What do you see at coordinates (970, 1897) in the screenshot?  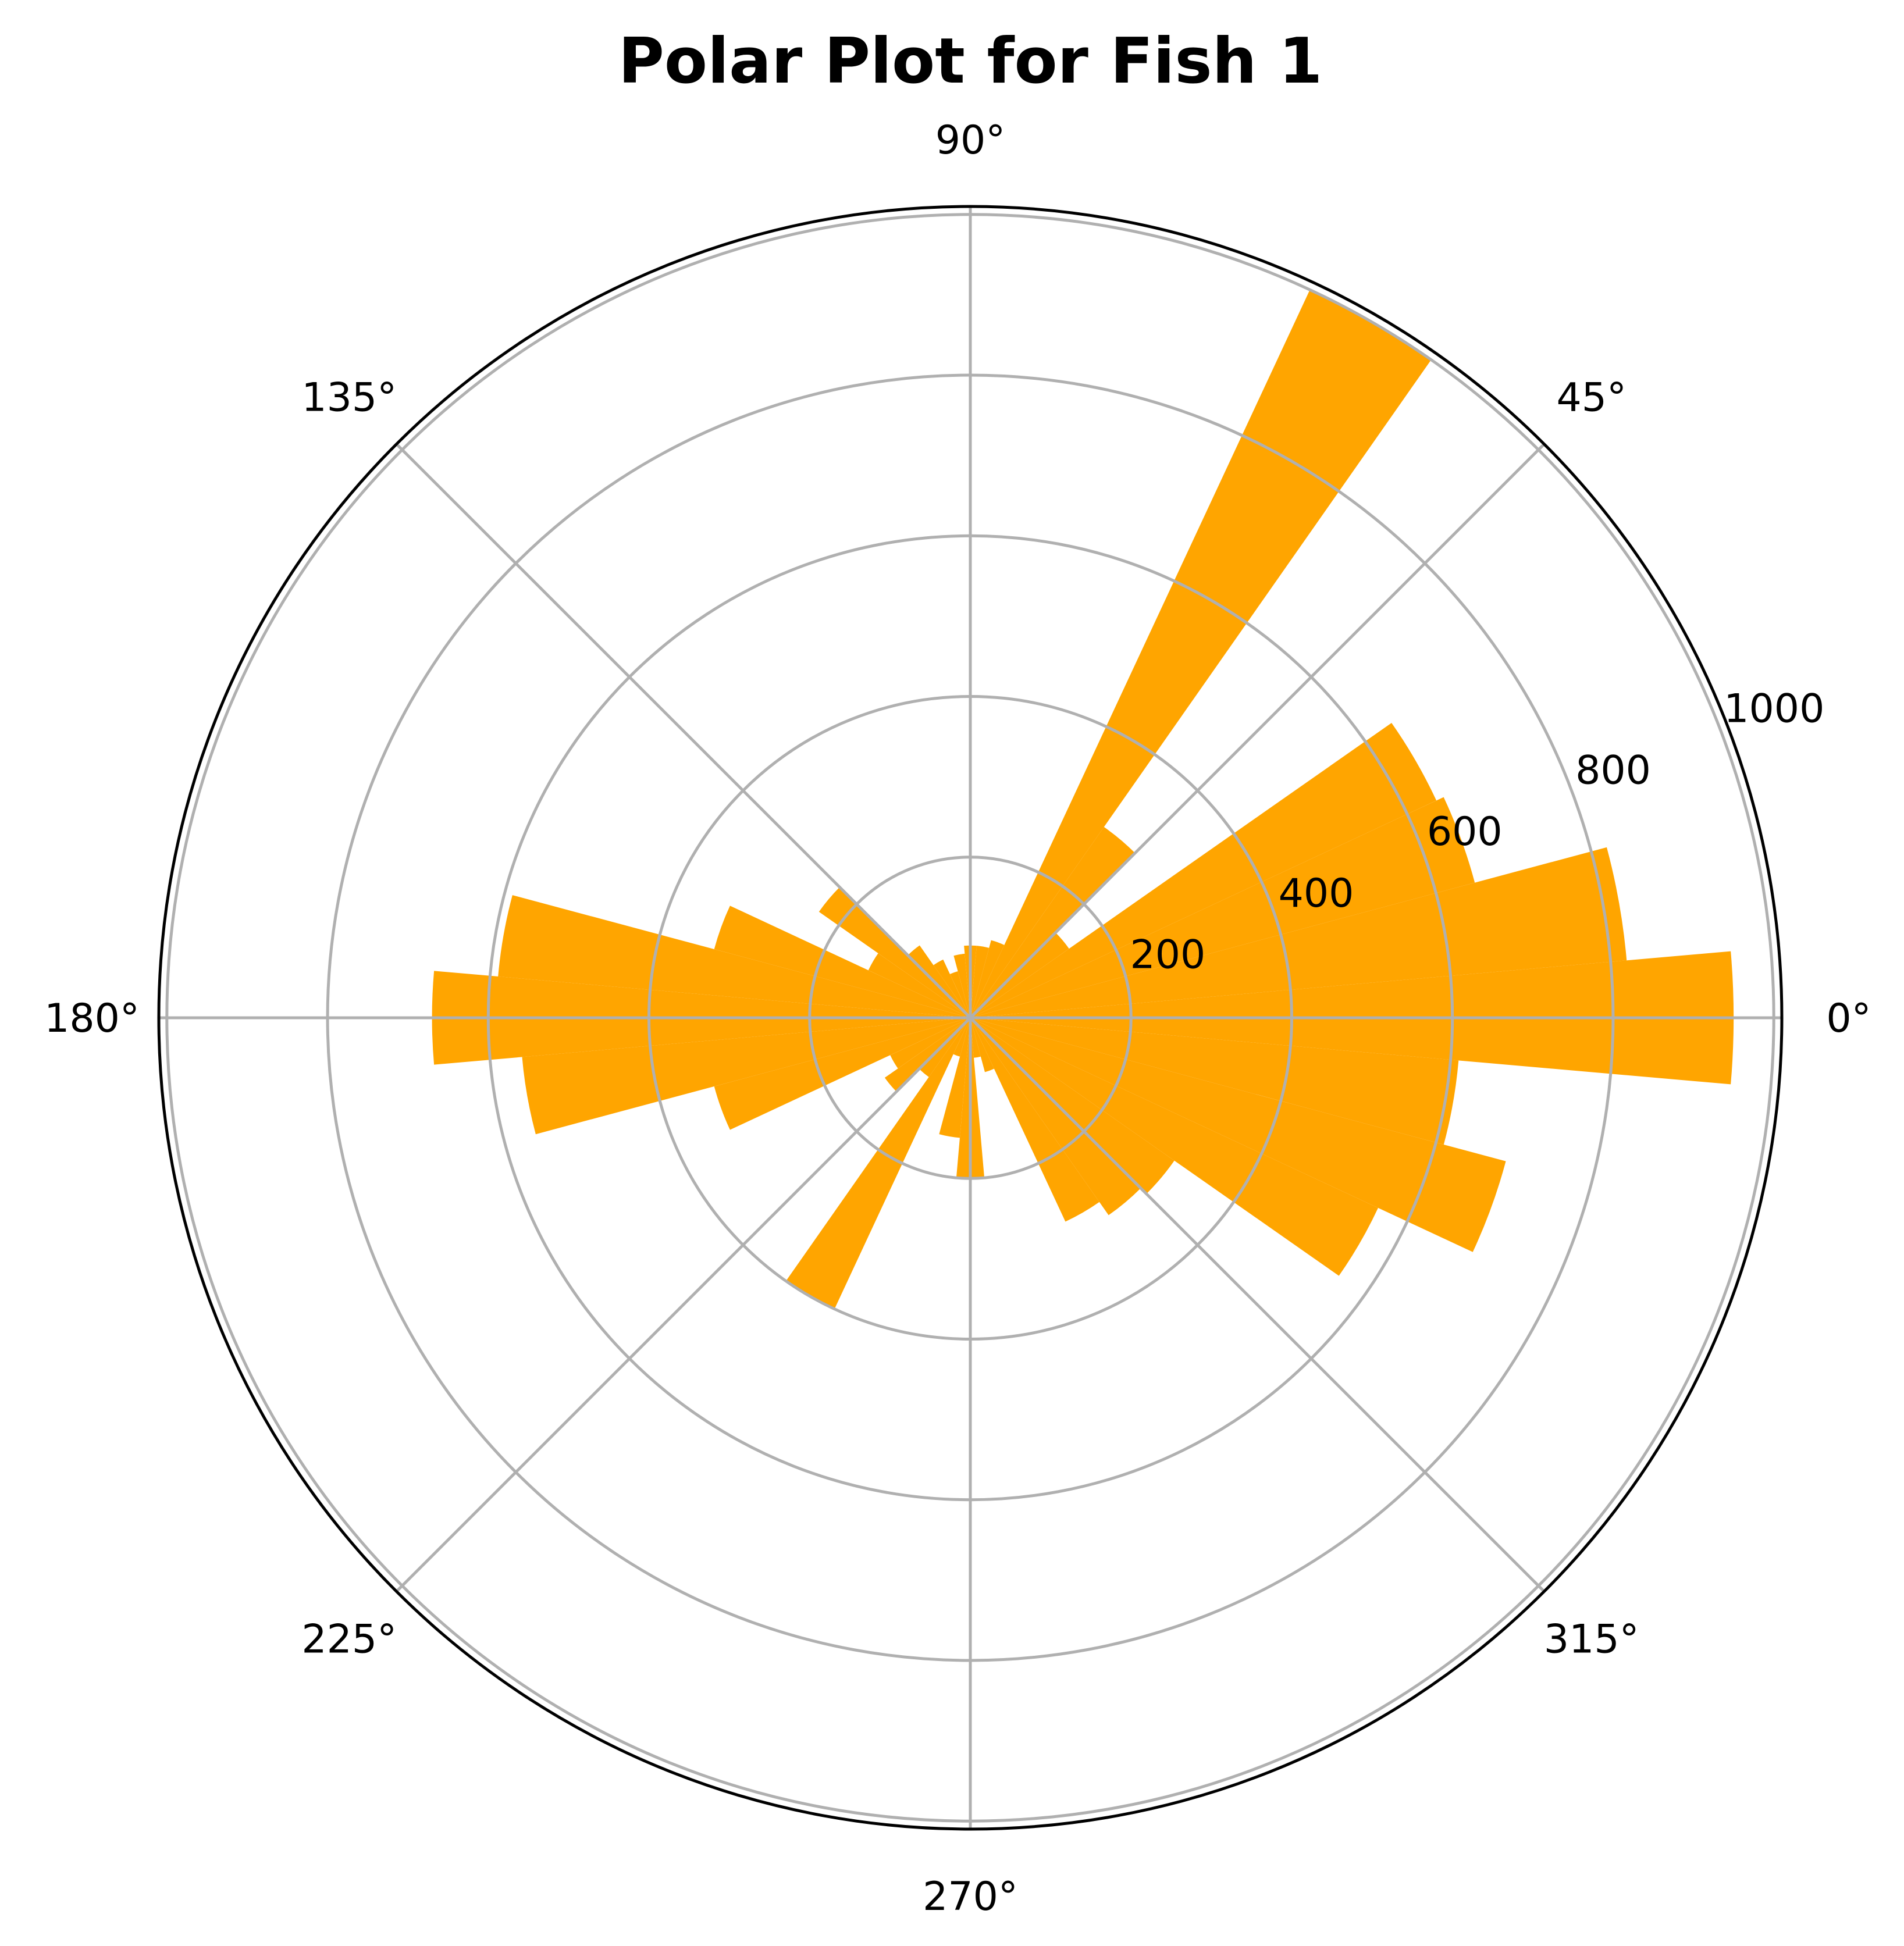 I see `theta-tick-label: 270°` at bounding box center [970, 1897].